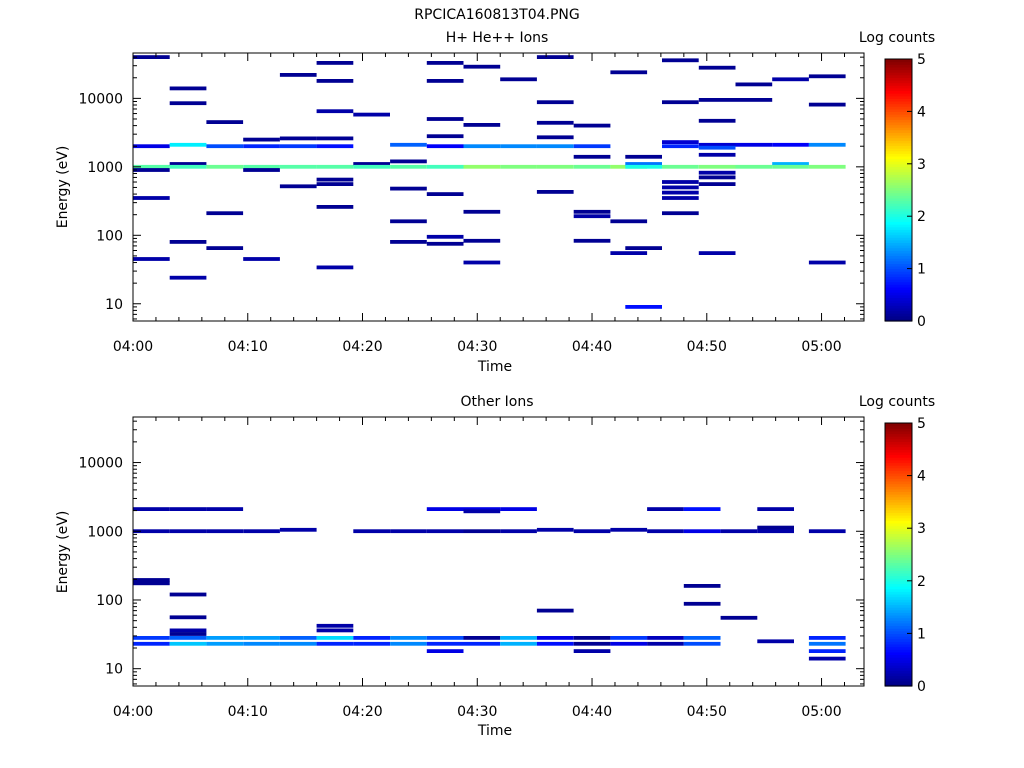  What do you see at coordinates (897, 38) in the screenshot?
I see `colorbar-label: Log counts` at bounding box center [897, 38].